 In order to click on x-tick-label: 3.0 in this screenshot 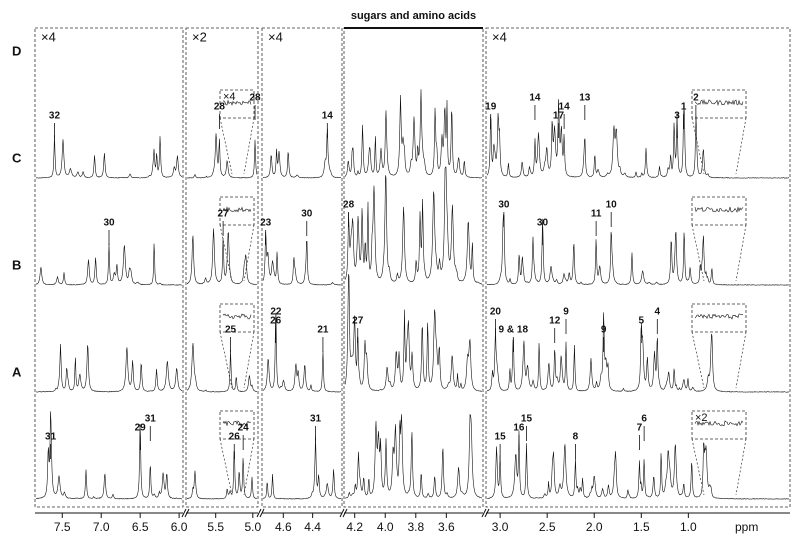, I will do `click(500, 527)`.